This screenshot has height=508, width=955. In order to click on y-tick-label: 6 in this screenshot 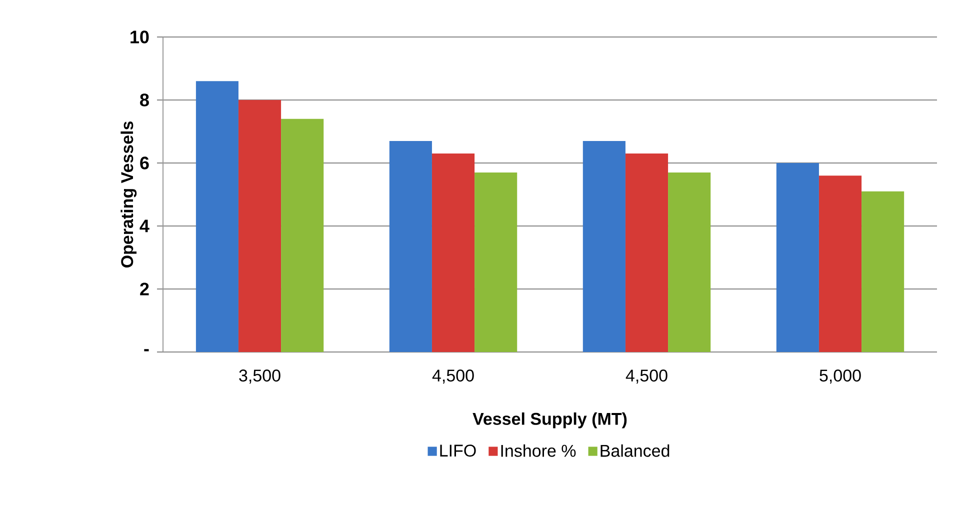, I will do `click(144, 163)`.